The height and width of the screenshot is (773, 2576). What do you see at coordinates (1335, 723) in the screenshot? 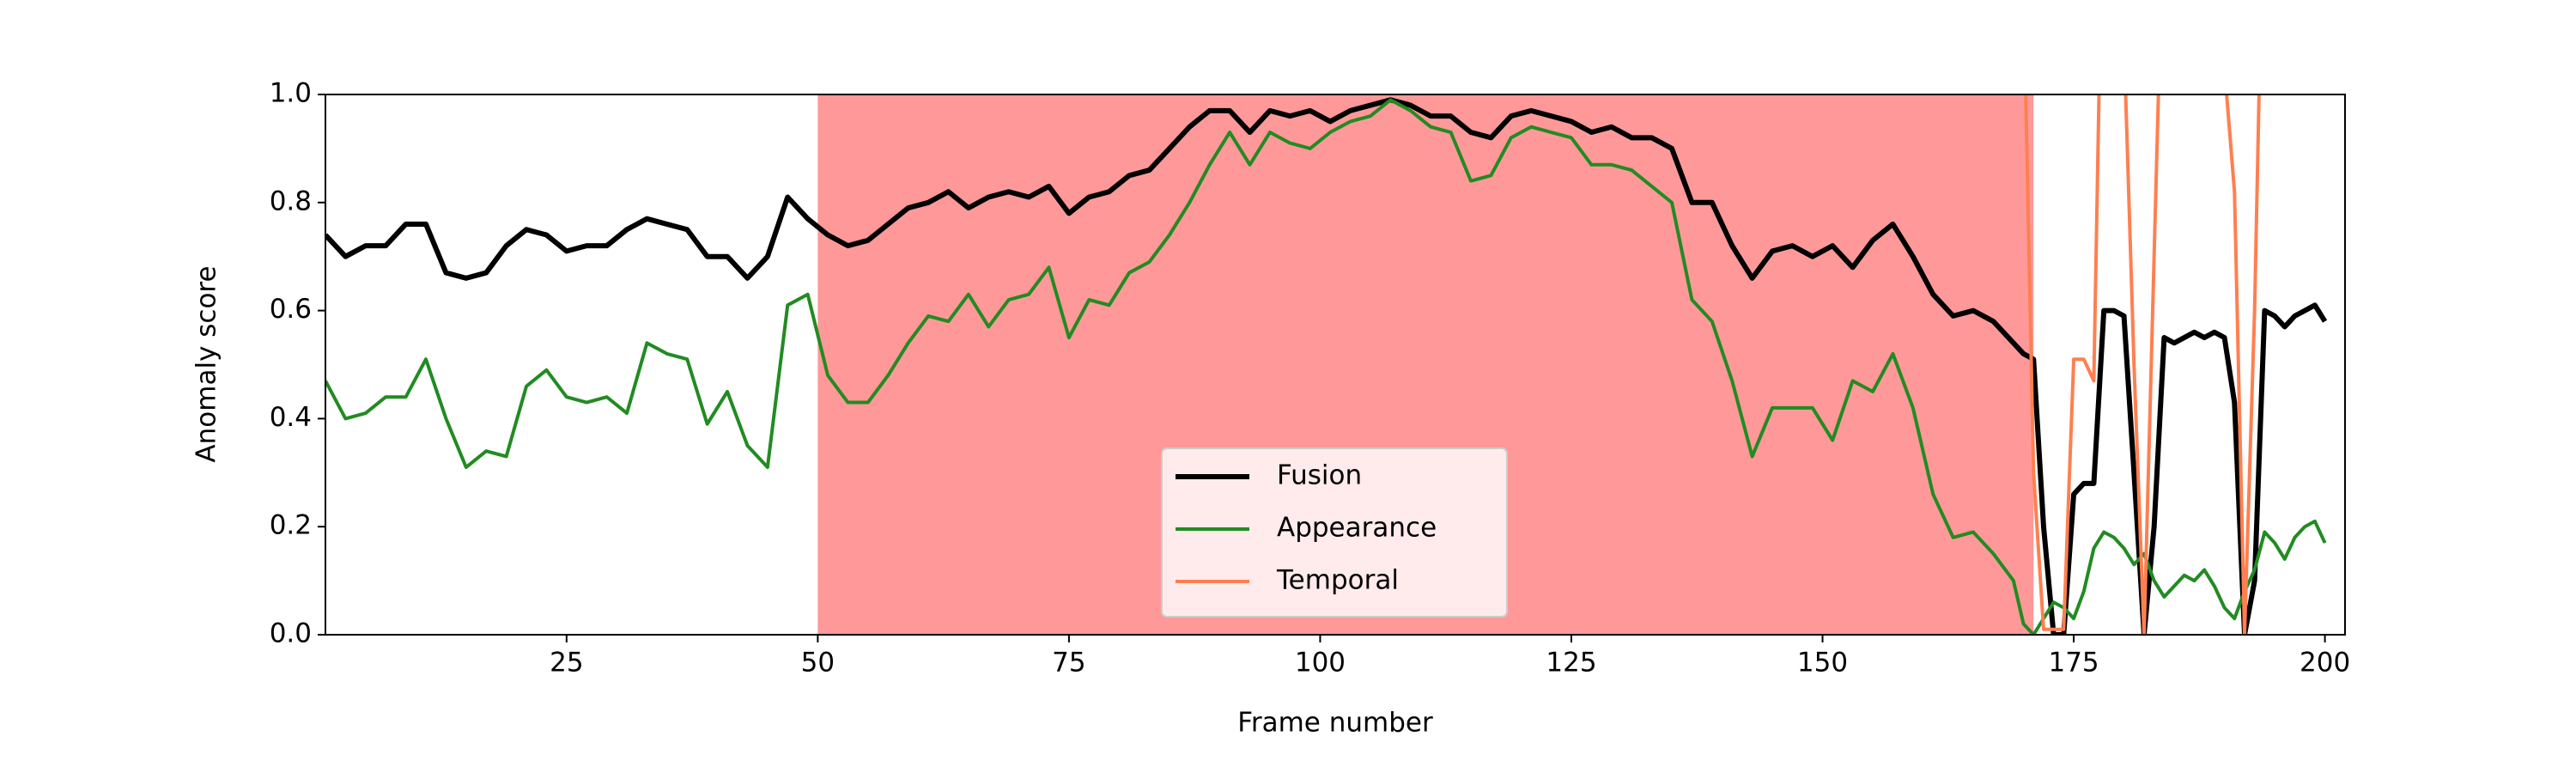
I see `x-axis-label: Frame number` at bounding box center [1335, 723].